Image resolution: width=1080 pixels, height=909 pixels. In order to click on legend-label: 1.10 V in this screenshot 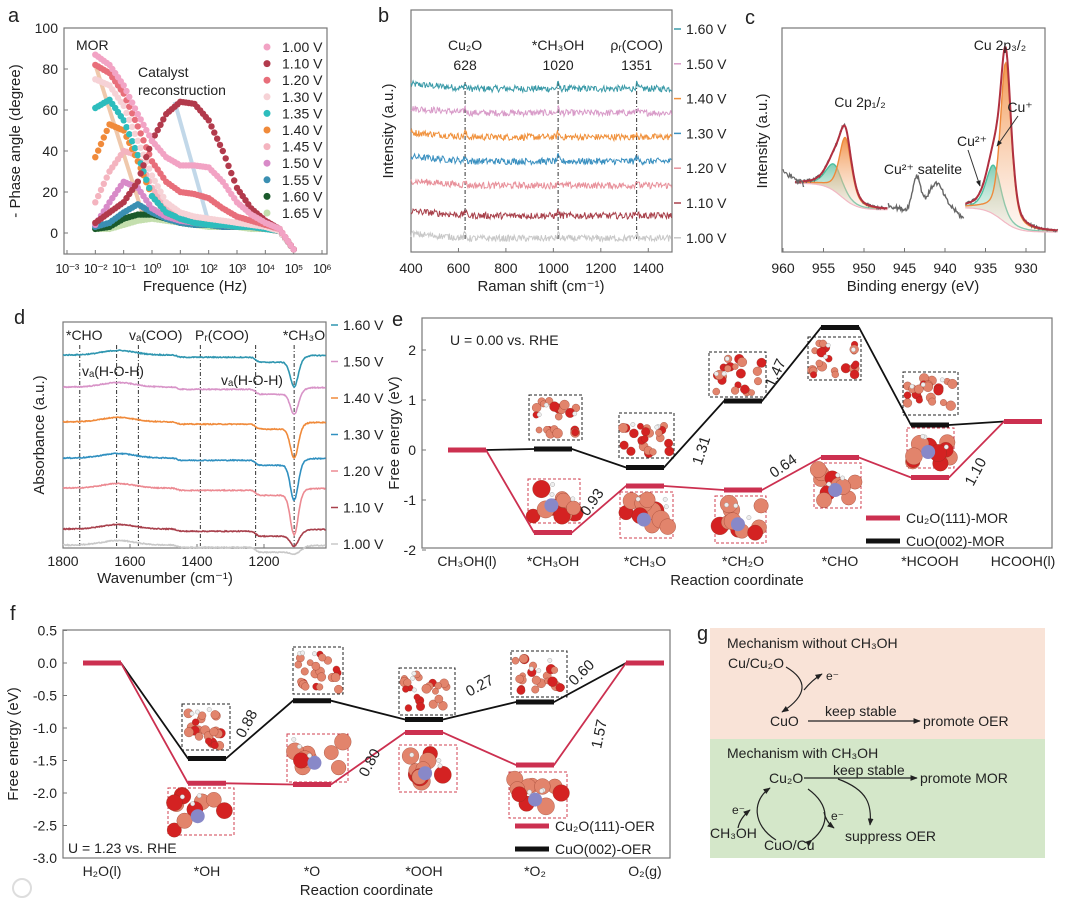, I will do `click(302, 64)`.